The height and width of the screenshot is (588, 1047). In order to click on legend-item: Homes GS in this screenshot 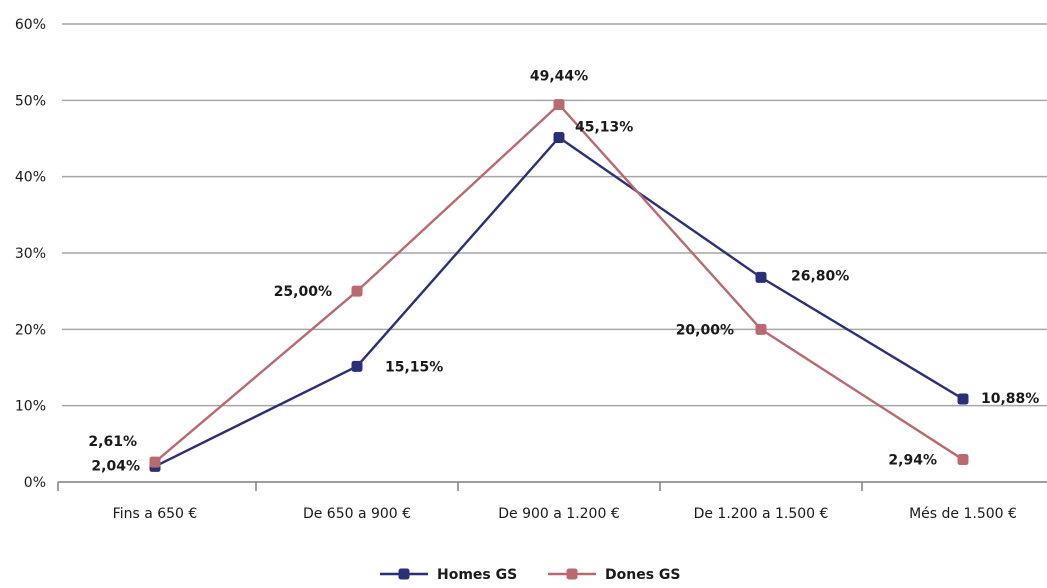, I will do `click(448, 575)`.